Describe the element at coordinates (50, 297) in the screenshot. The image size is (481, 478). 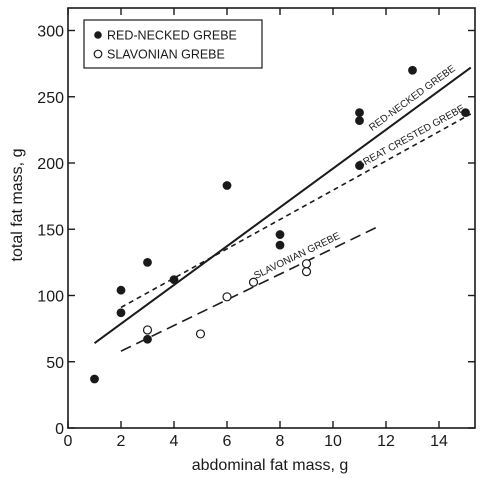
I see `y-tick-label: 100` at that location.